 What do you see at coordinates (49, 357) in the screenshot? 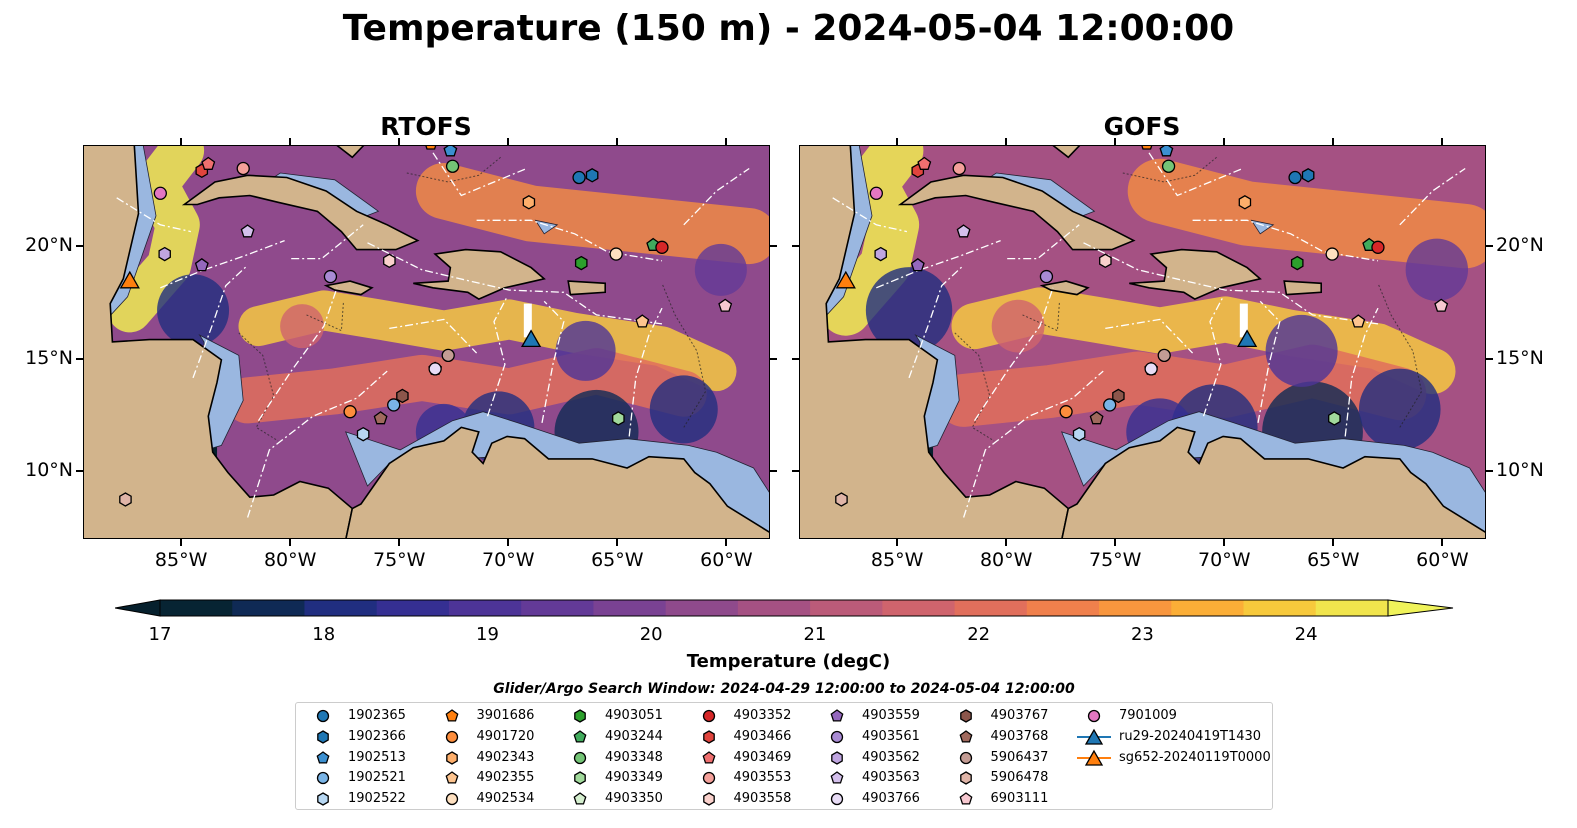
I see `y-tick-label: 15°N` at bounding box center [49, 357].